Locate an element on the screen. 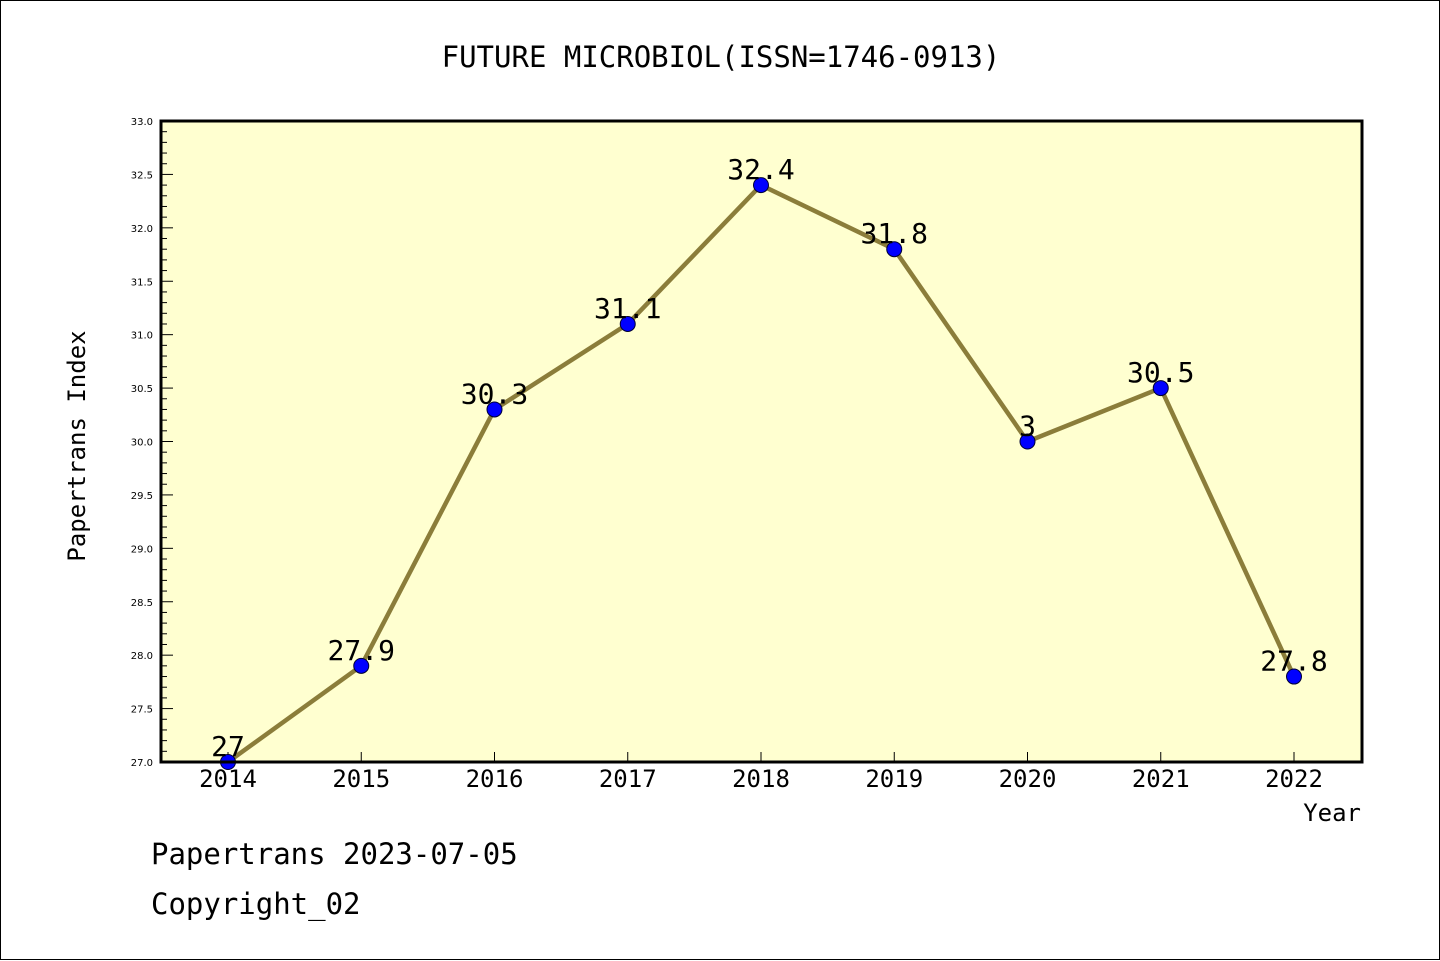  x-tick-label: 2019 is located at coordinates (894, 779).